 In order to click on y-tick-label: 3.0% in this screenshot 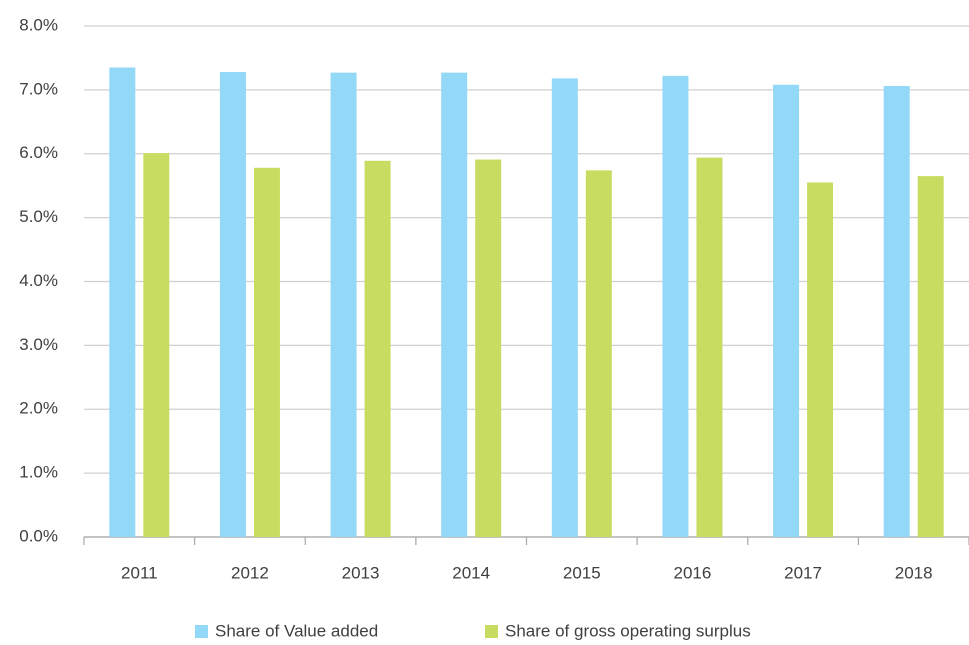, I will do `click(38, 344)`.